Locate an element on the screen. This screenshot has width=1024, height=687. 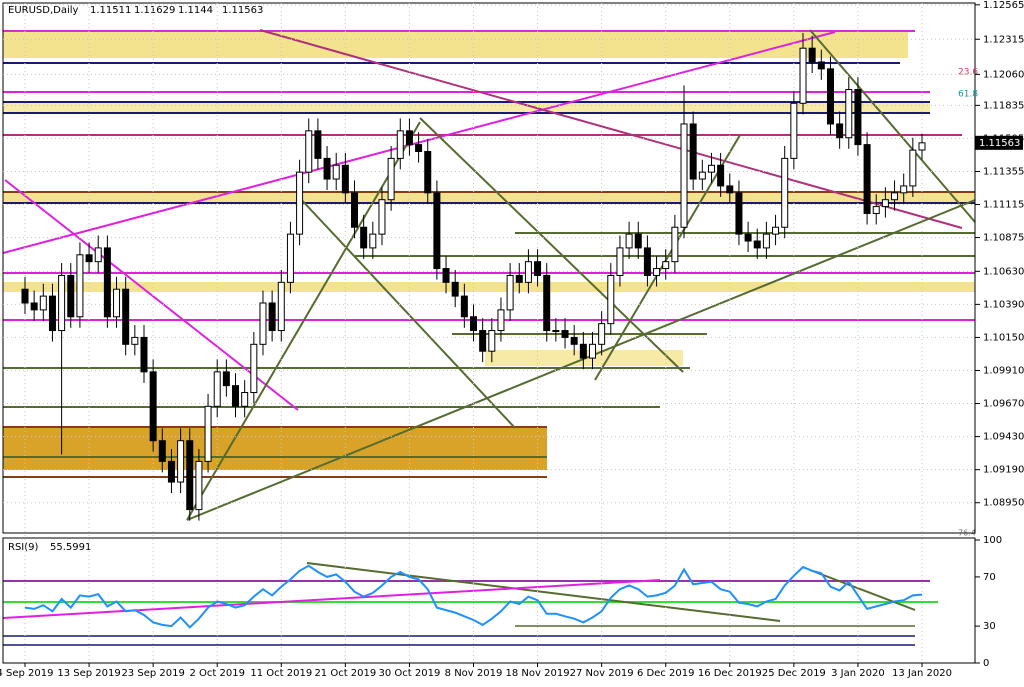
x-tick-label: 6 Dec 2019 is located at coordinates (666, 673).